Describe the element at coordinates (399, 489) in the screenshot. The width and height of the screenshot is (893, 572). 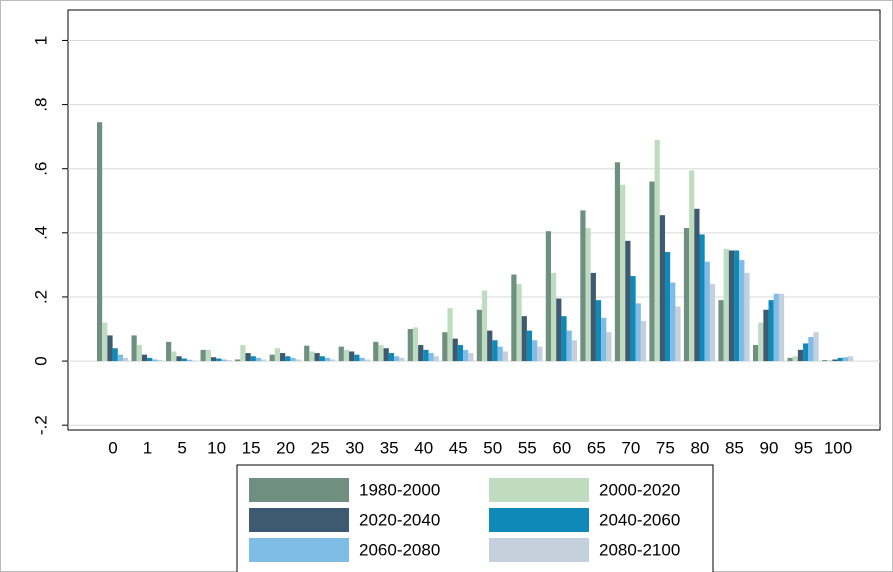
I see `legend-label: 1980-2000` at that location.